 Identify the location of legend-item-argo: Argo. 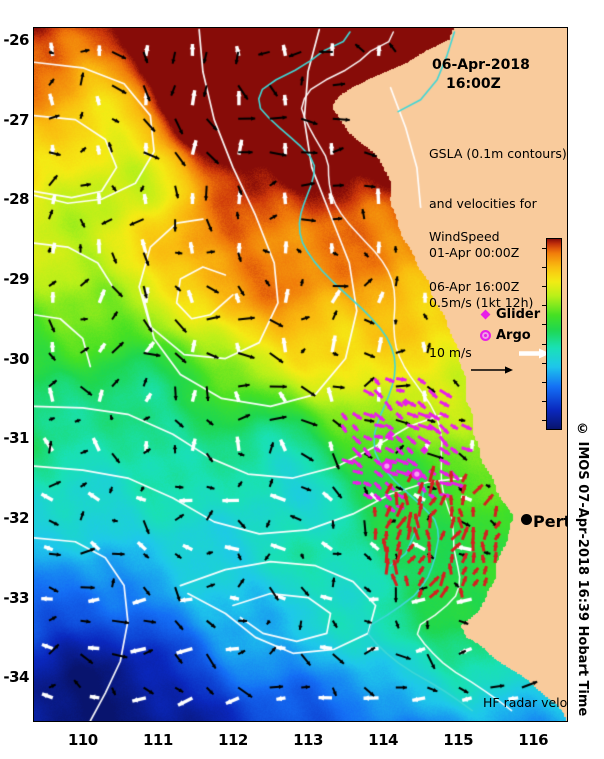
(507, 335).